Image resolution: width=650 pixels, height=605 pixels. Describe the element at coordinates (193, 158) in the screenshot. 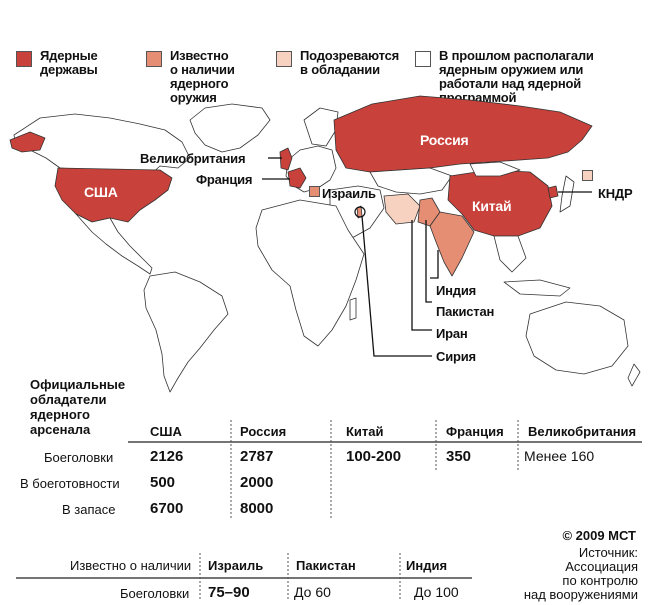

I see `map-label-uk: Великобритания` at that location.